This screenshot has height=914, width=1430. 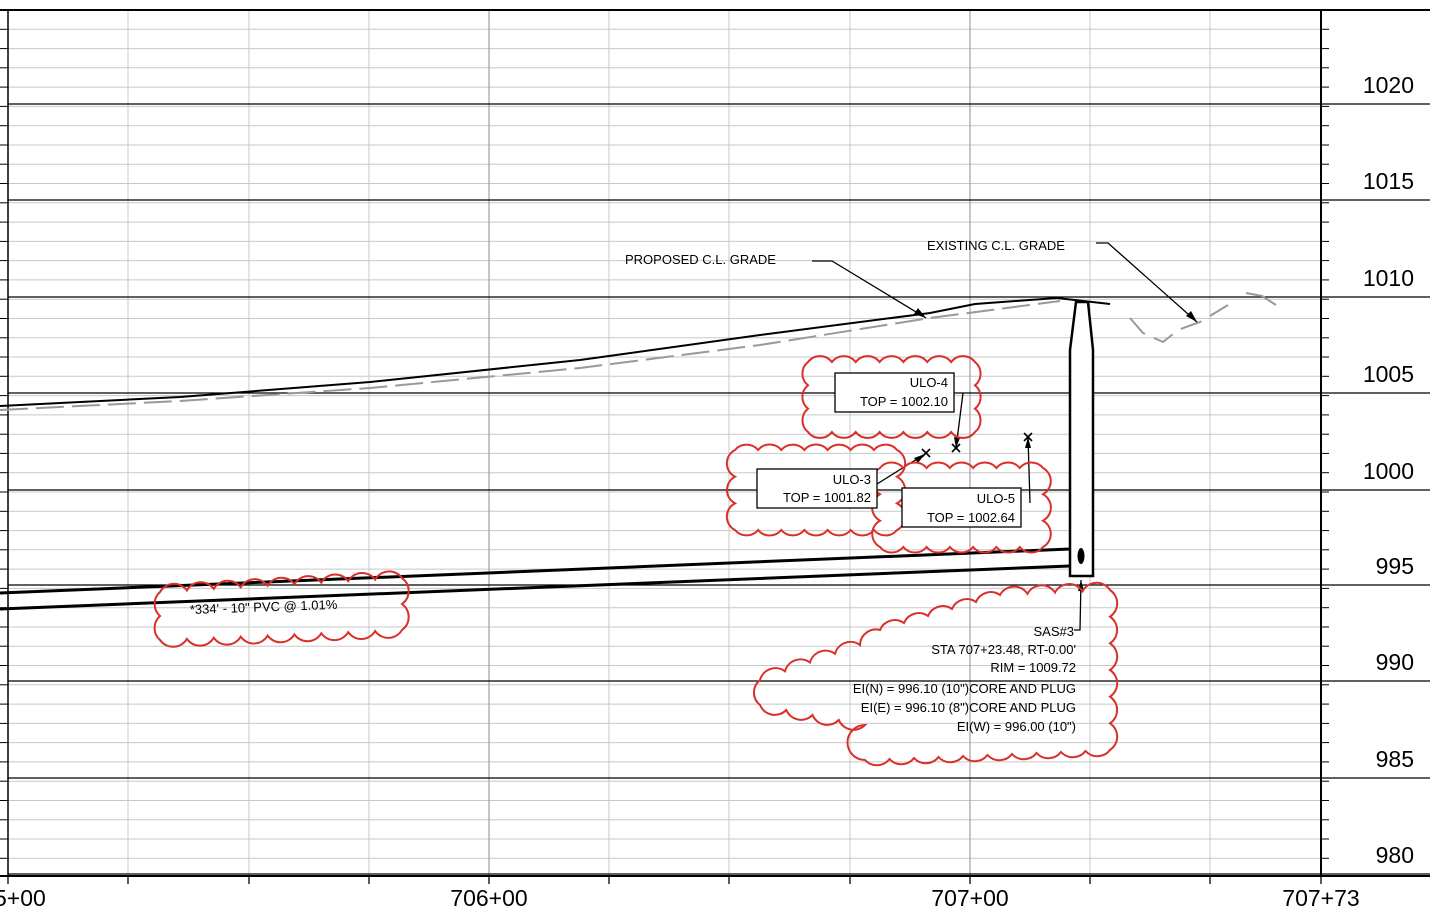 I want to click on pipe-note: *334' - 10" PVC @ 1.01%, so click(x=264, y=607).